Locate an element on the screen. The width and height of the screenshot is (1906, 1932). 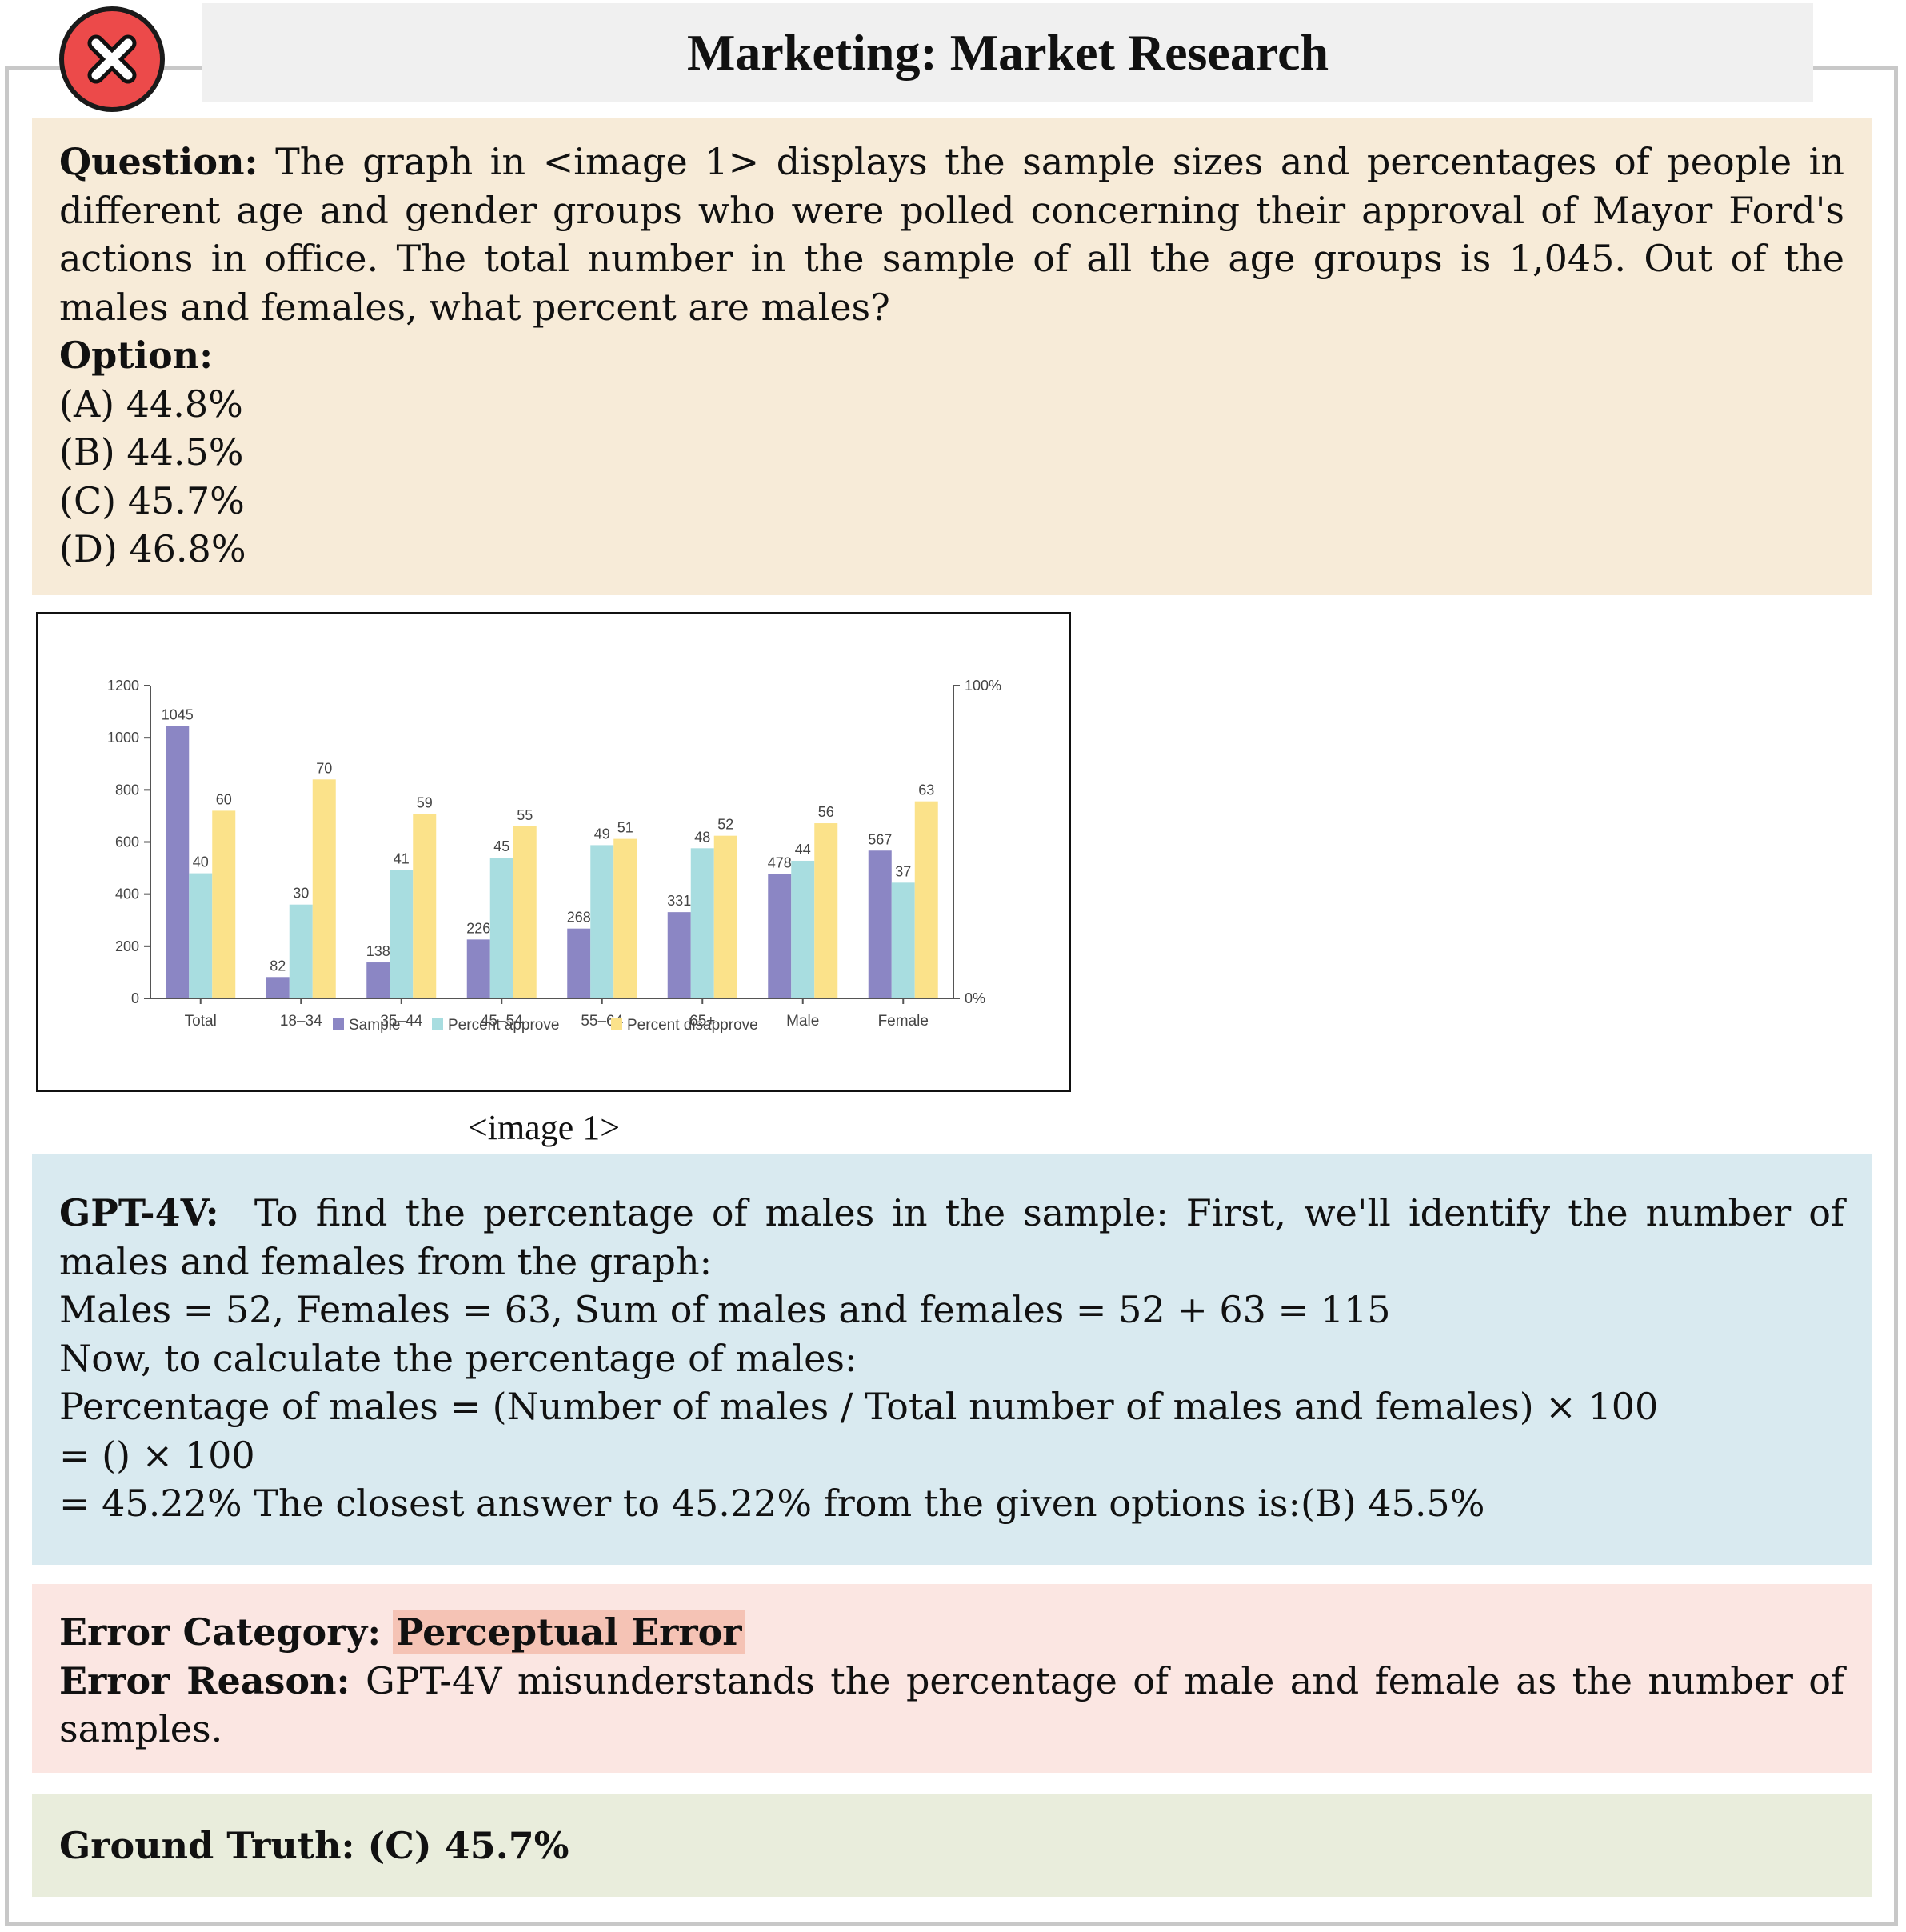
data-label: 51 is located at coordinates (625, 828).